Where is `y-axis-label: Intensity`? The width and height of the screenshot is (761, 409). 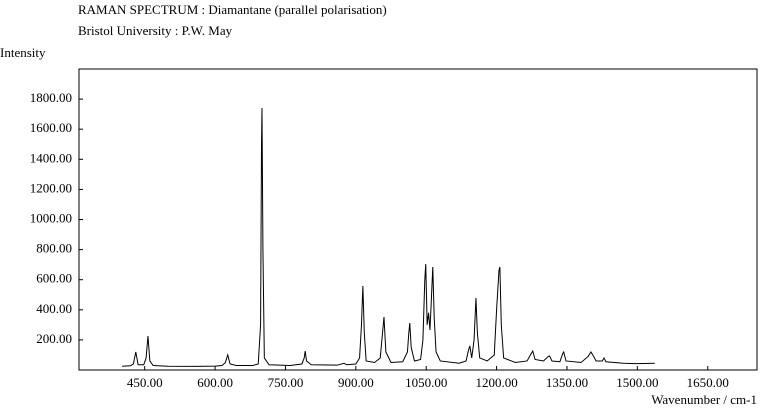 y-axis-label: Intensity is located at coordinates (23, 52).